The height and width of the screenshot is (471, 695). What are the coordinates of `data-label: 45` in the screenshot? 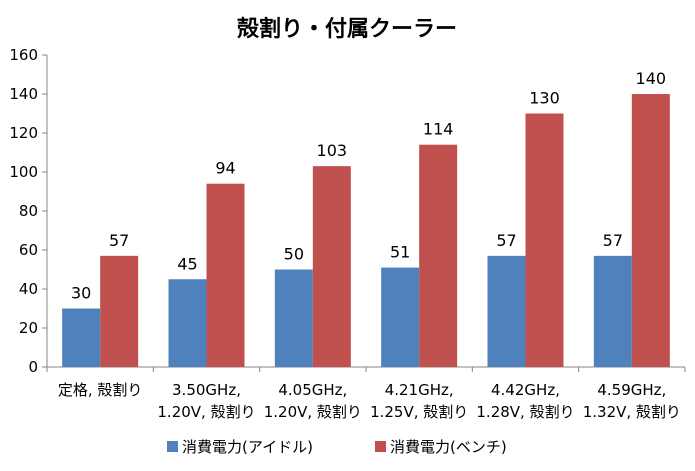 It's located at (187, 263).